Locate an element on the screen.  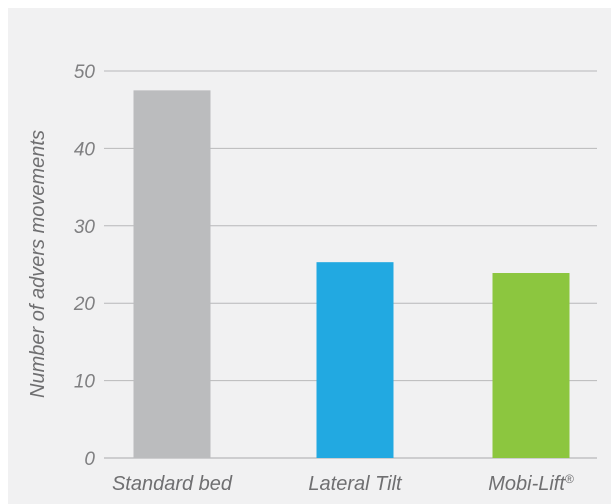
x-tick-label: Mobi-Lift® is located at coordinates (531, 483).